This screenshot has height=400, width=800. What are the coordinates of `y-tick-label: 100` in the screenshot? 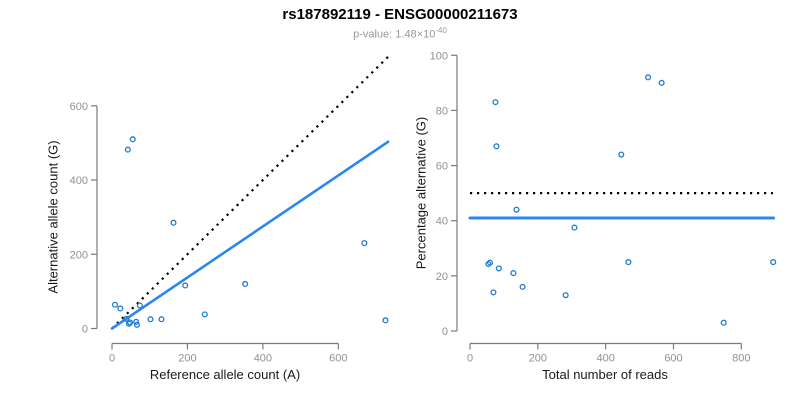 It's located at (439, 56).